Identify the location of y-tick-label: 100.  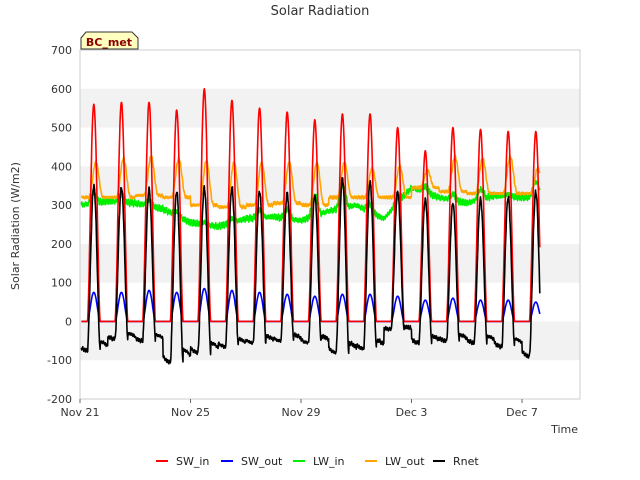
(61, 283).